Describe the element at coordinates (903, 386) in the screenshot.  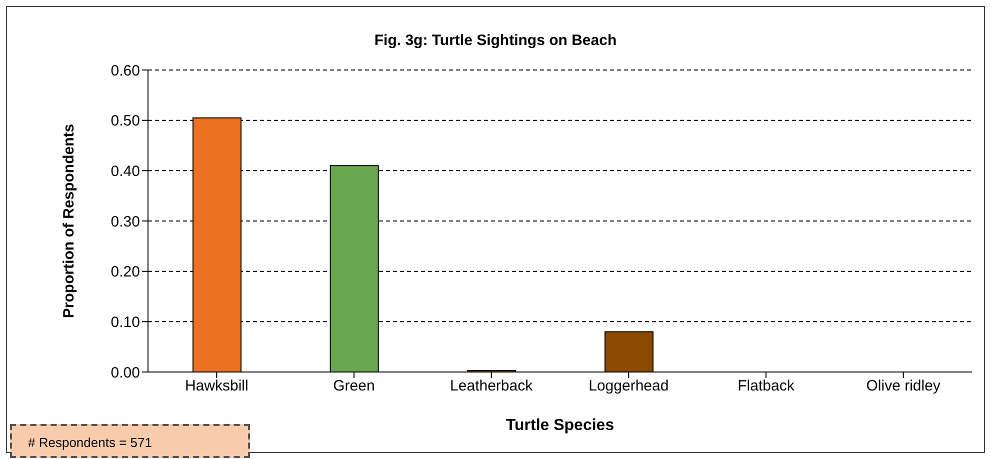
I see `x-tick-label: Olive ridley` at that location.